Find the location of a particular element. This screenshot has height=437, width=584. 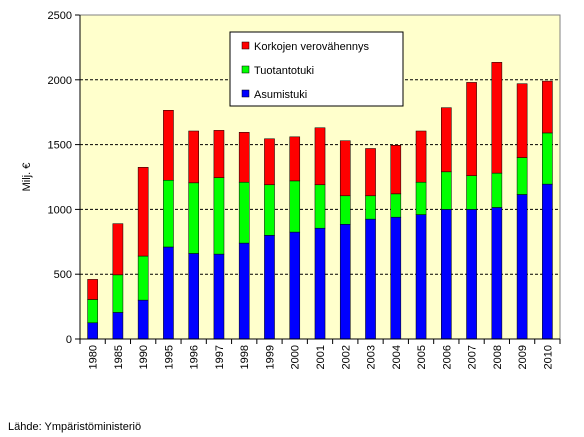

bar-tuotantotuki-2001 is located at coordinates (320, 206).